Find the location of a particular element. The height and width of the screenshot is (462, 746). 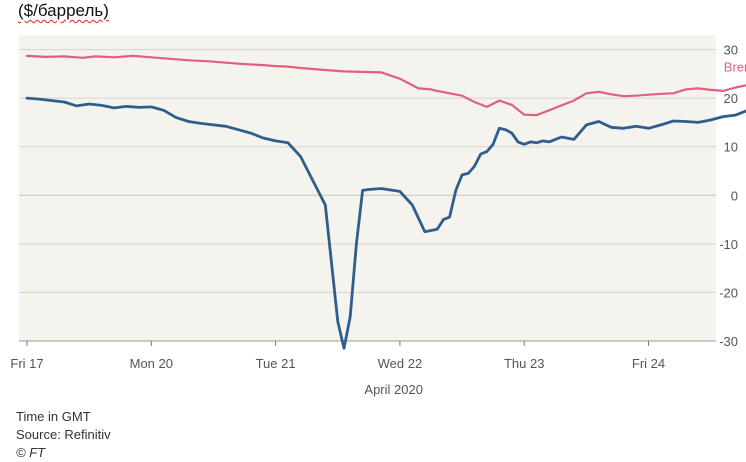

series-label-brent: Brent crude (London) is located at coordinates (735, 66).